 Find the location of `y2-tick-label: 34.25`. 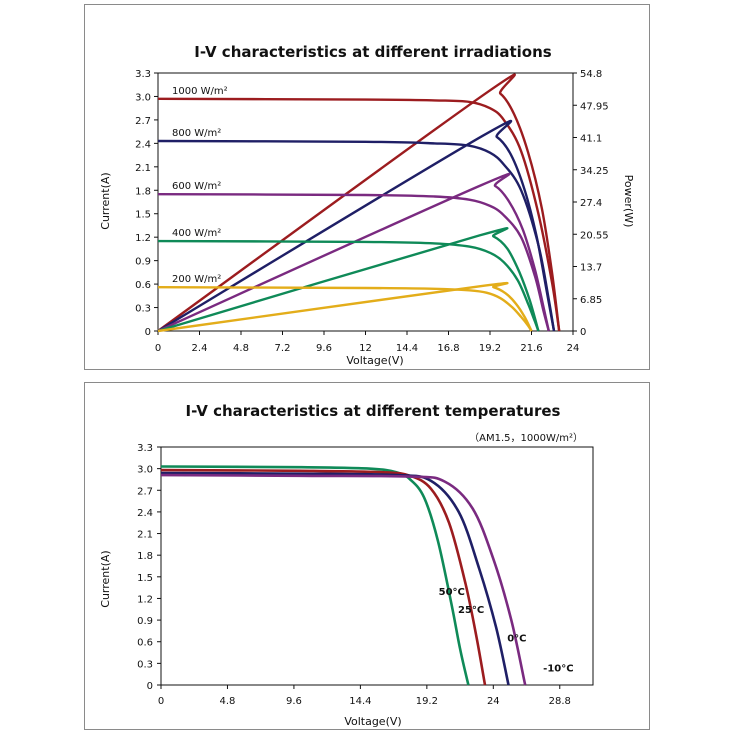

y2-tick-label: 34.25 is located at coordinates (594, 171).